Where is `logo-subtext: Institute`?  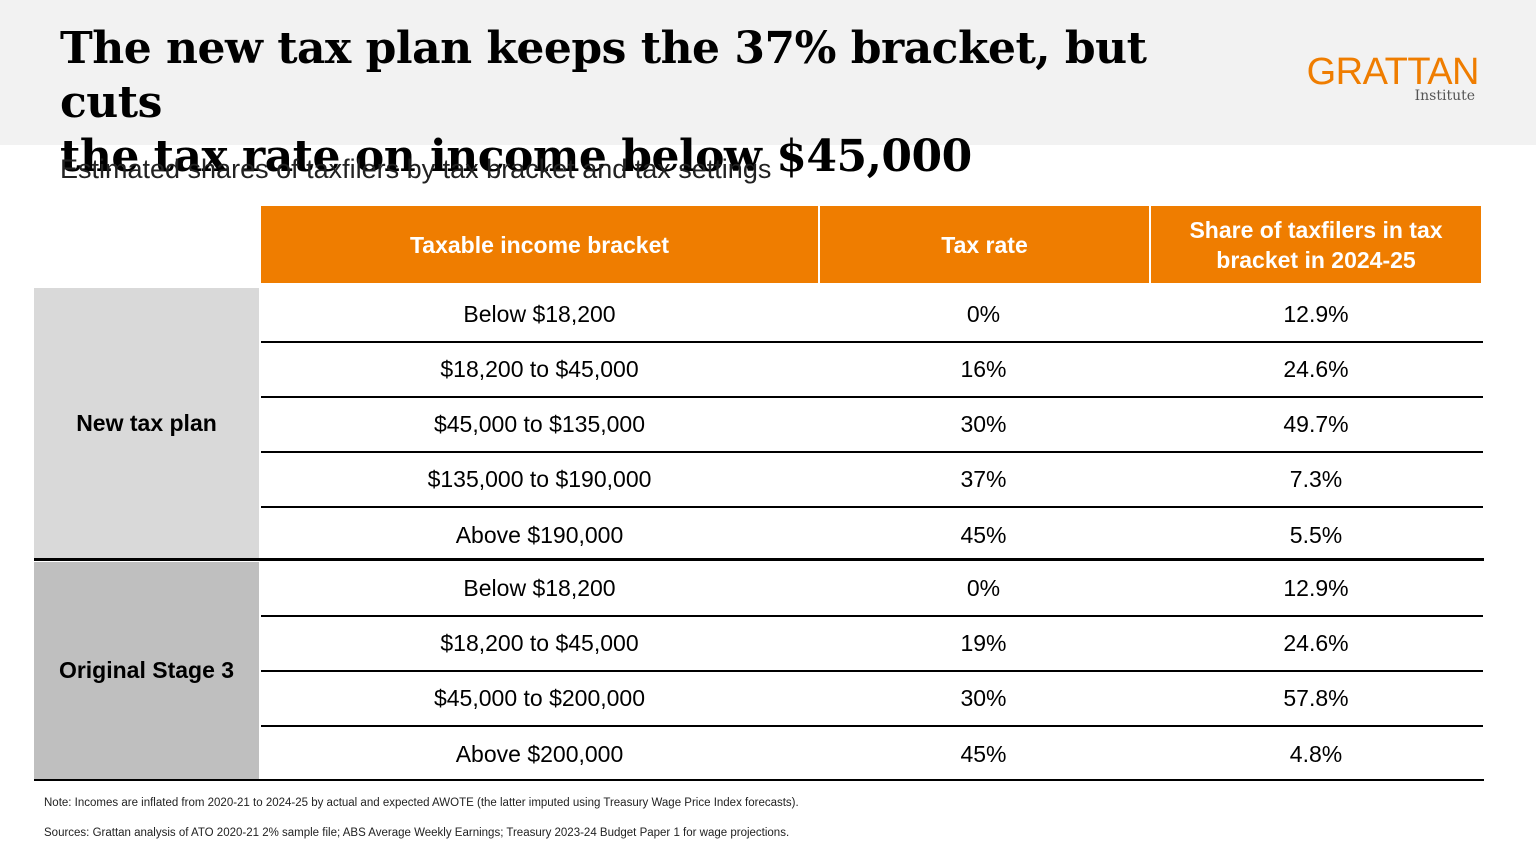 logo-subtext: Institute is located at coordinates (1444, 96).